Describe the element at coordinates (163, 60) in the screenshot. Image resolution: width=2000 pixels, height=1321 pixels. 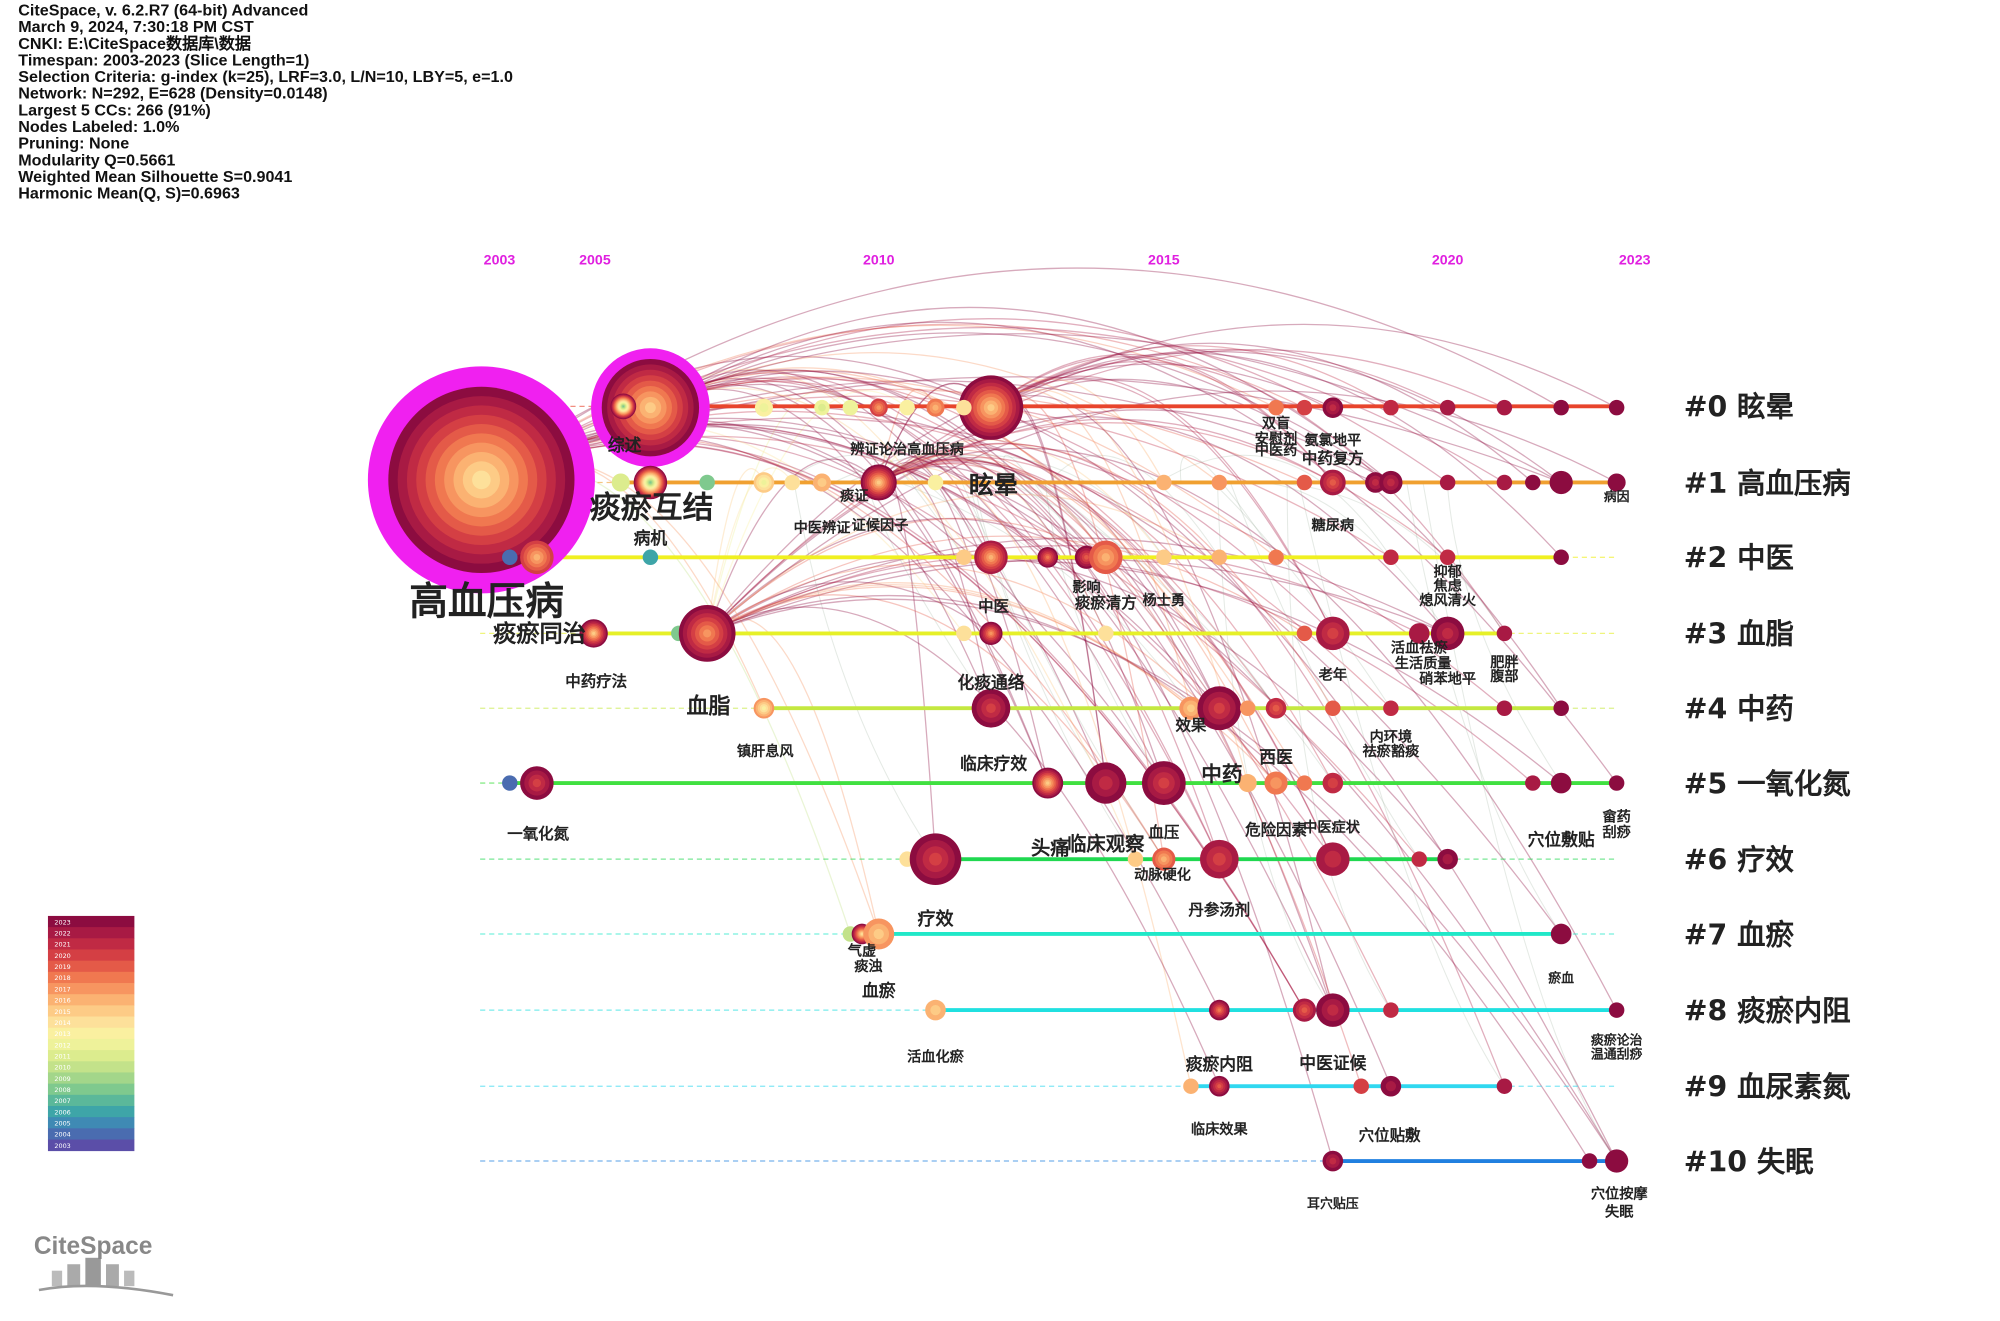
I see `header-line: Timespan: 2003-2023 (Slice Length=1)` at that location.